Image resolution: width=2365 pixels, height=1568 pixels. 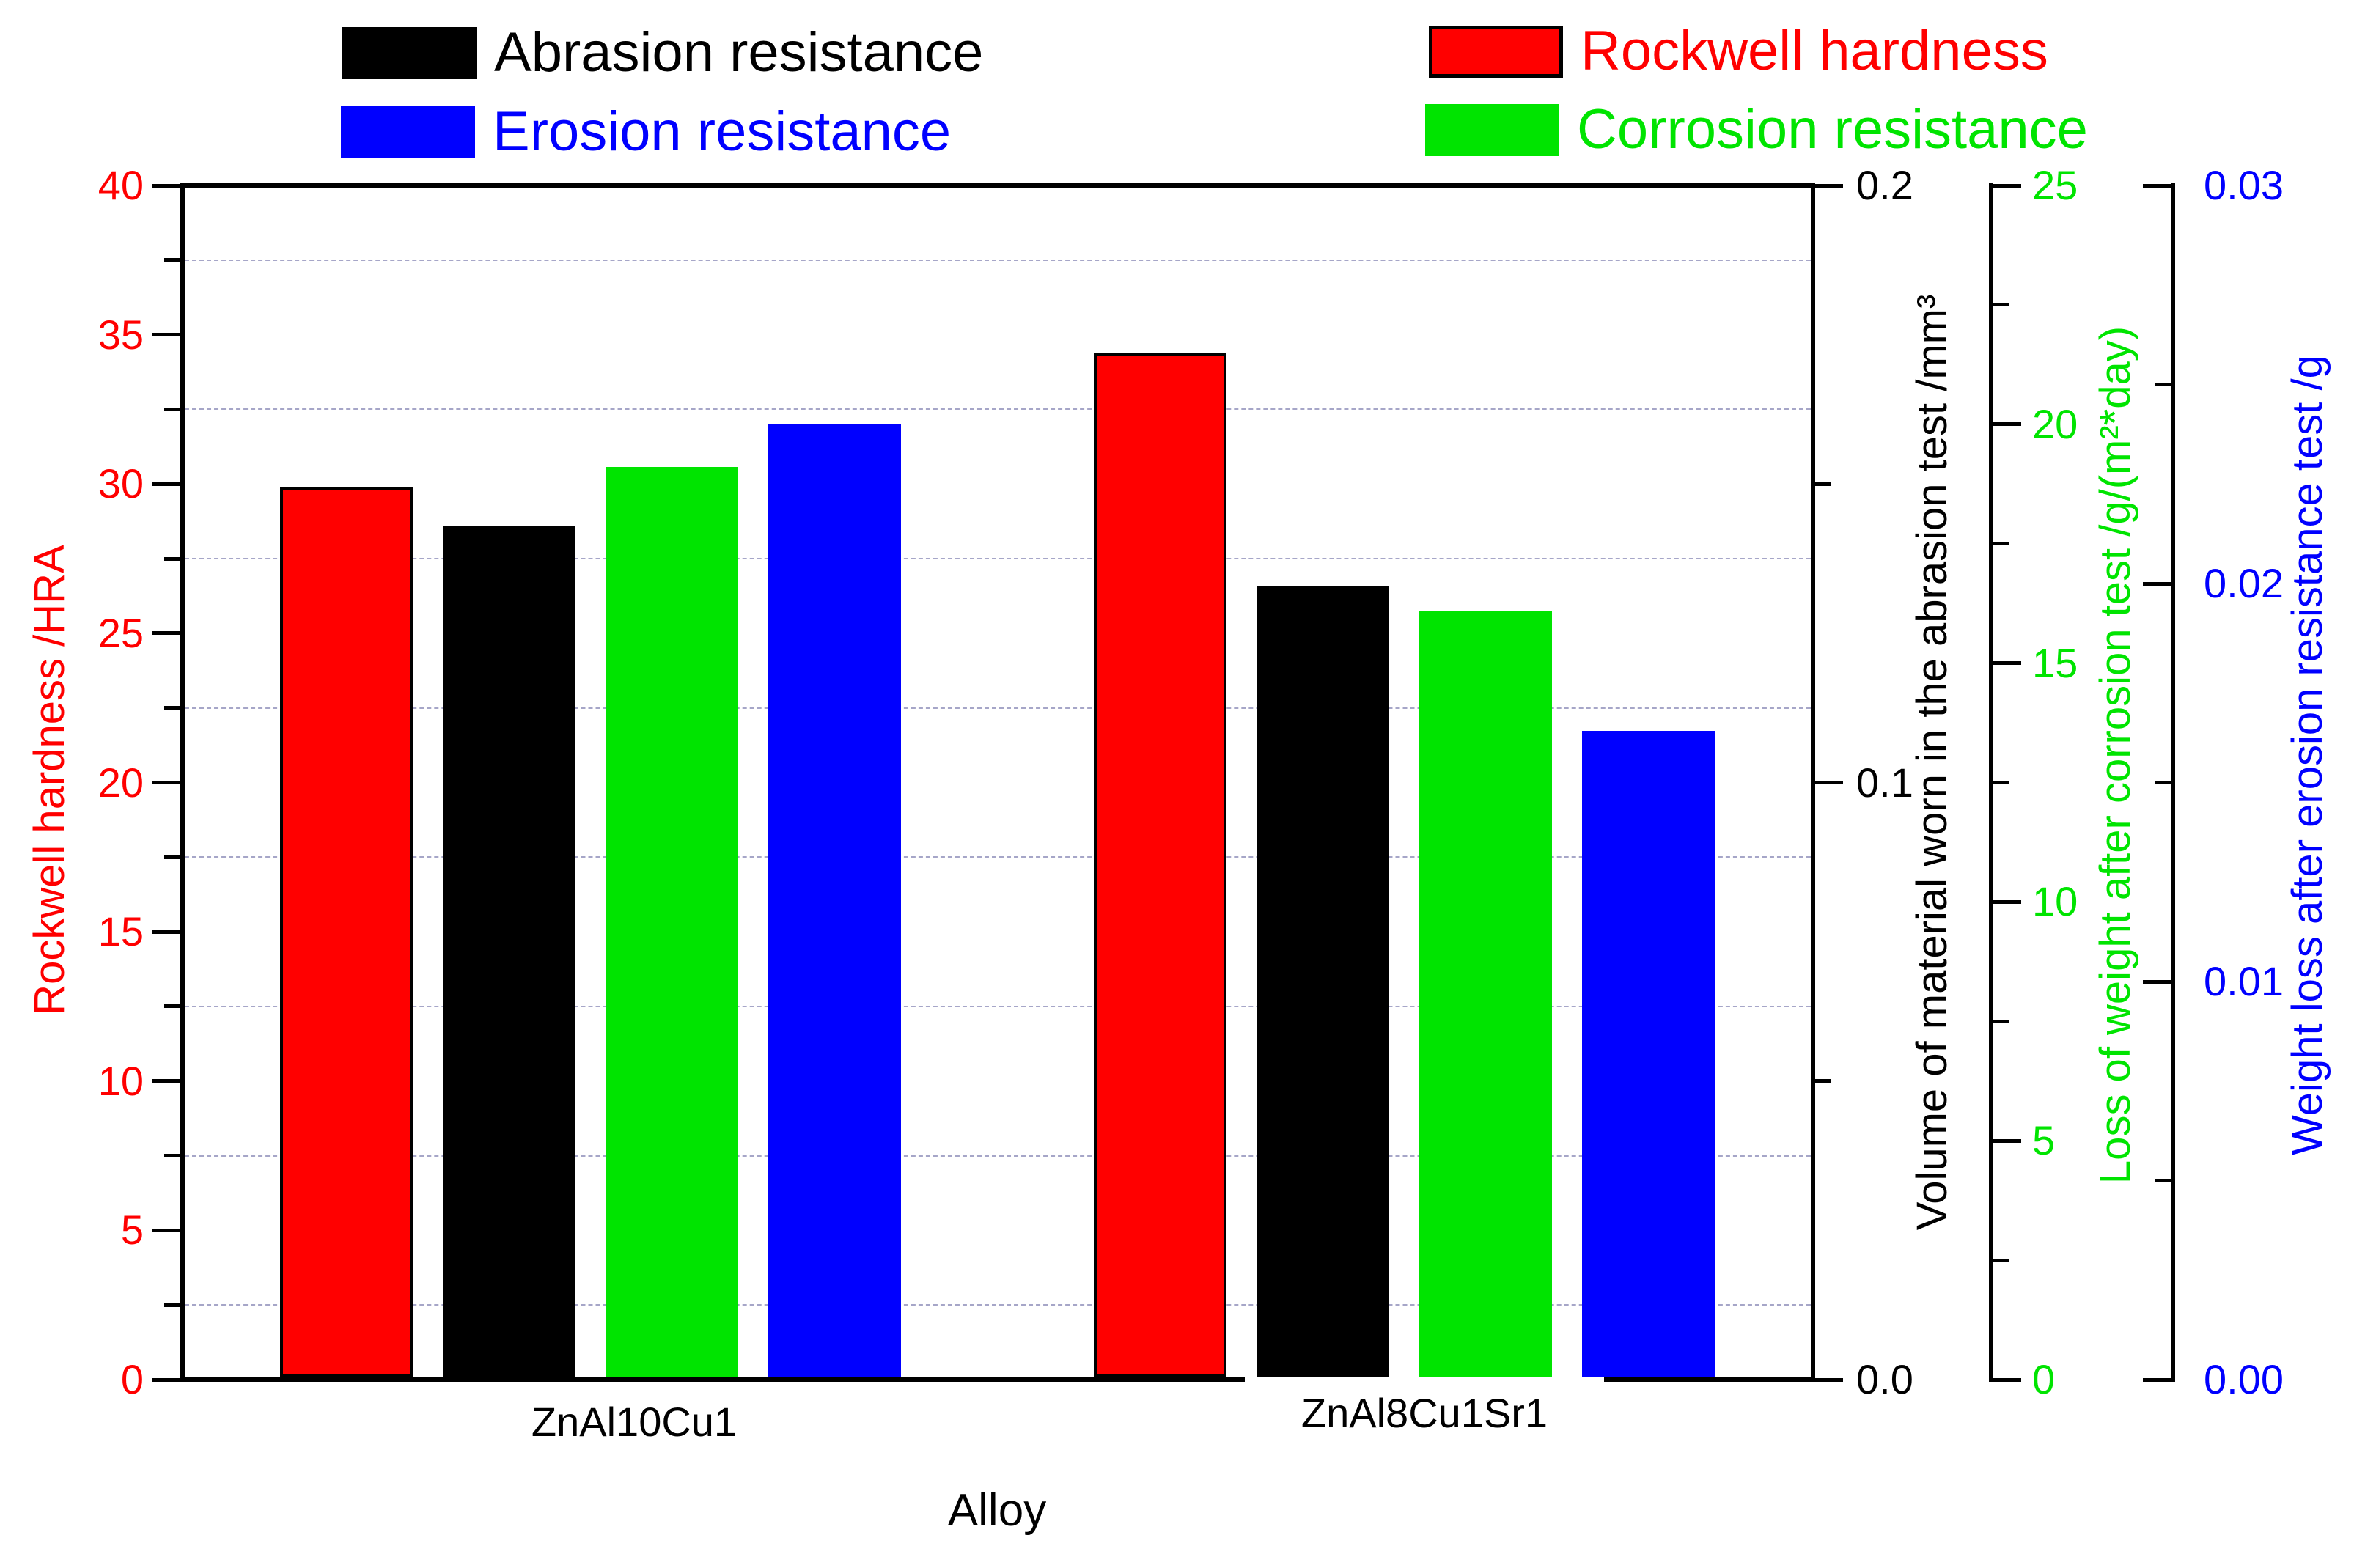 I want to click on tick-label-abrasion: 0.2, so click(x=1884, y=185).